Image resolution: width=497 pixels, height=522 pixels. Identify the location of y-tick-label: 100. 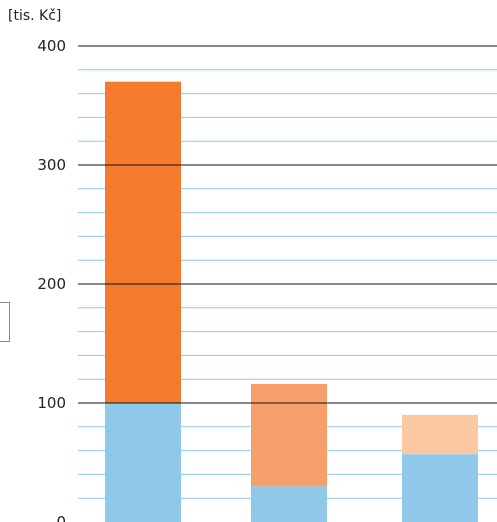
(51, 403).